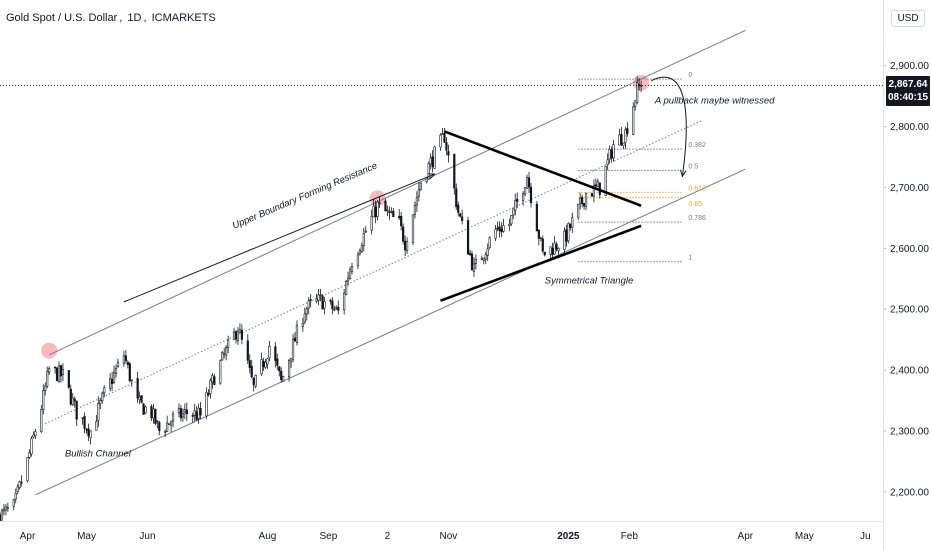 The image size is (932, 550). I want to click on currency-selector: USD, so click(908, 18).